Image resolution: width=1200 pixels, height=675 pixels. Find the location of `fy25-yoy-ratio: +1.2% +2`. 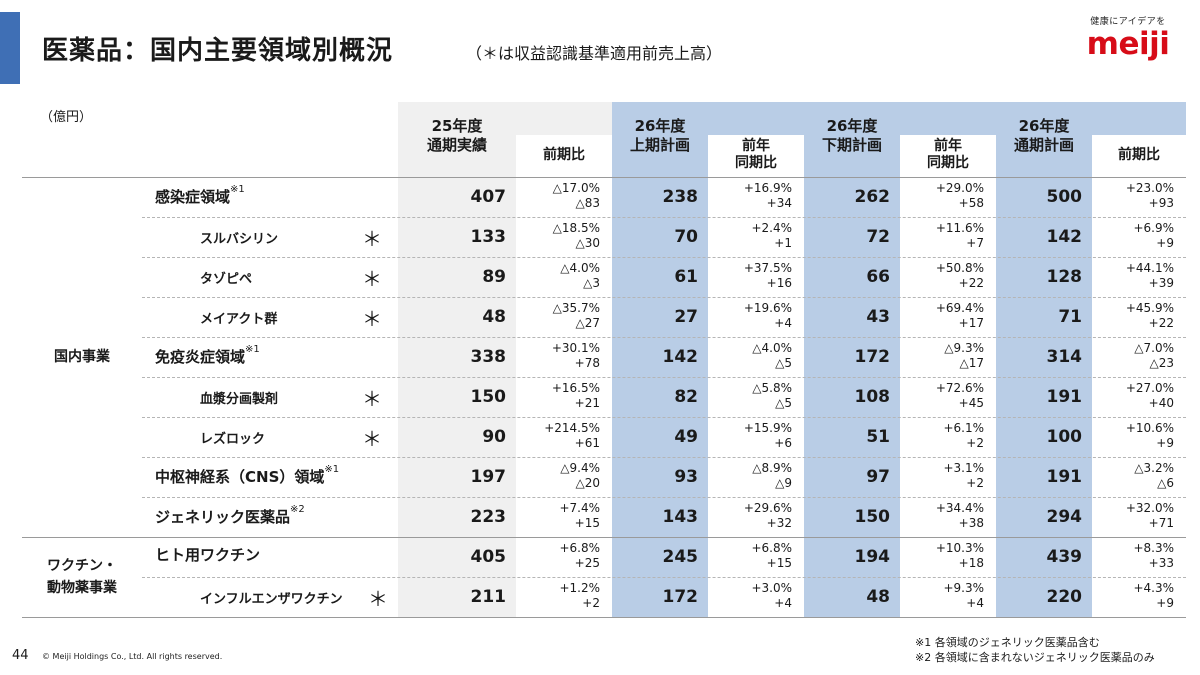

fy25-yoy-ratio: +1.2% +2 is located at coordinates (579, 595).